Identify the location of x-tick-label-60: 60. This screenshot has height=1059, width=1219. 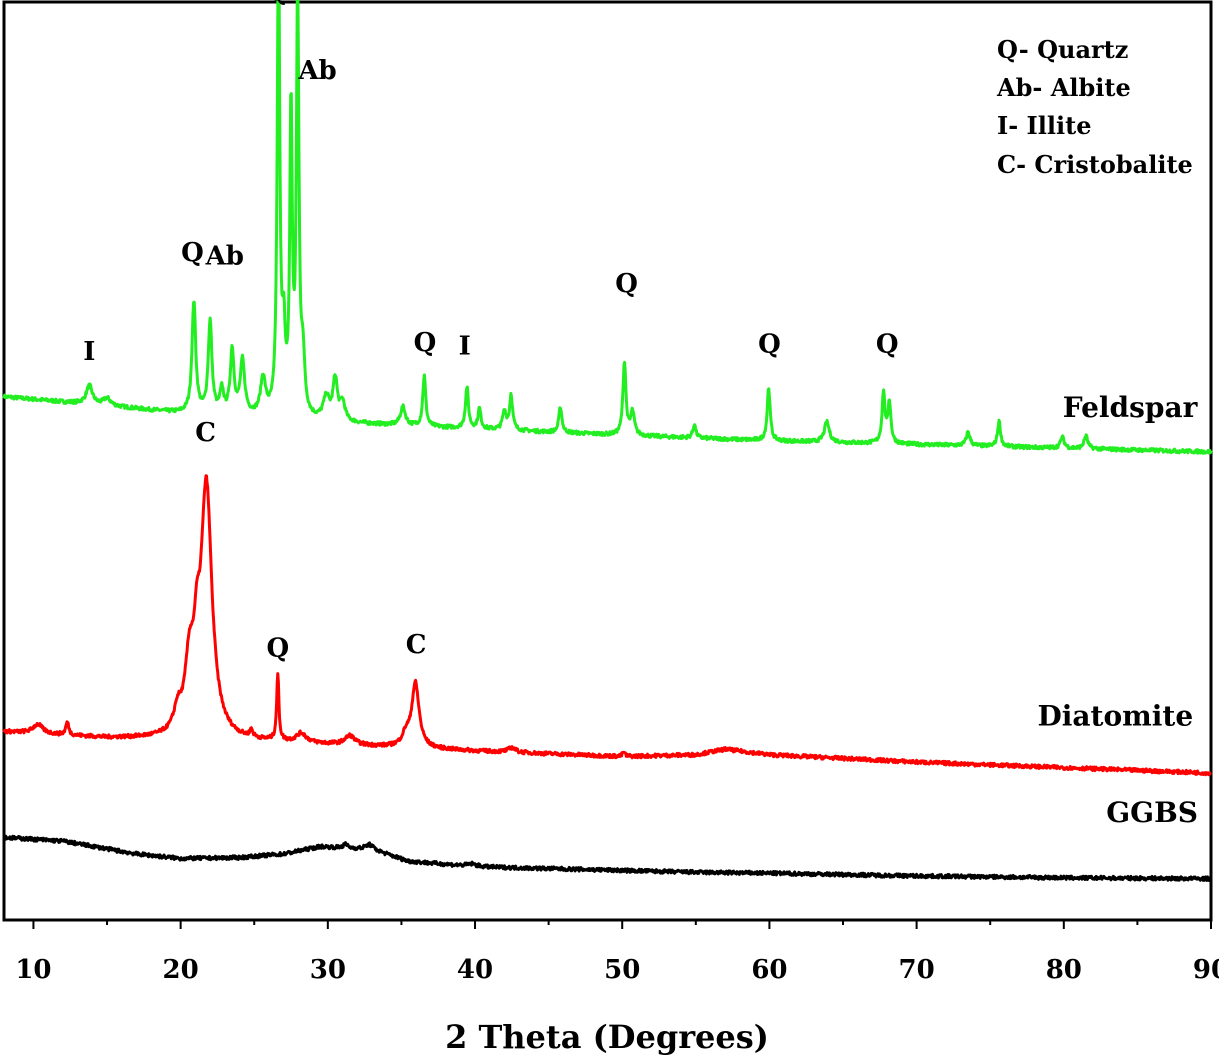
(769, 970).